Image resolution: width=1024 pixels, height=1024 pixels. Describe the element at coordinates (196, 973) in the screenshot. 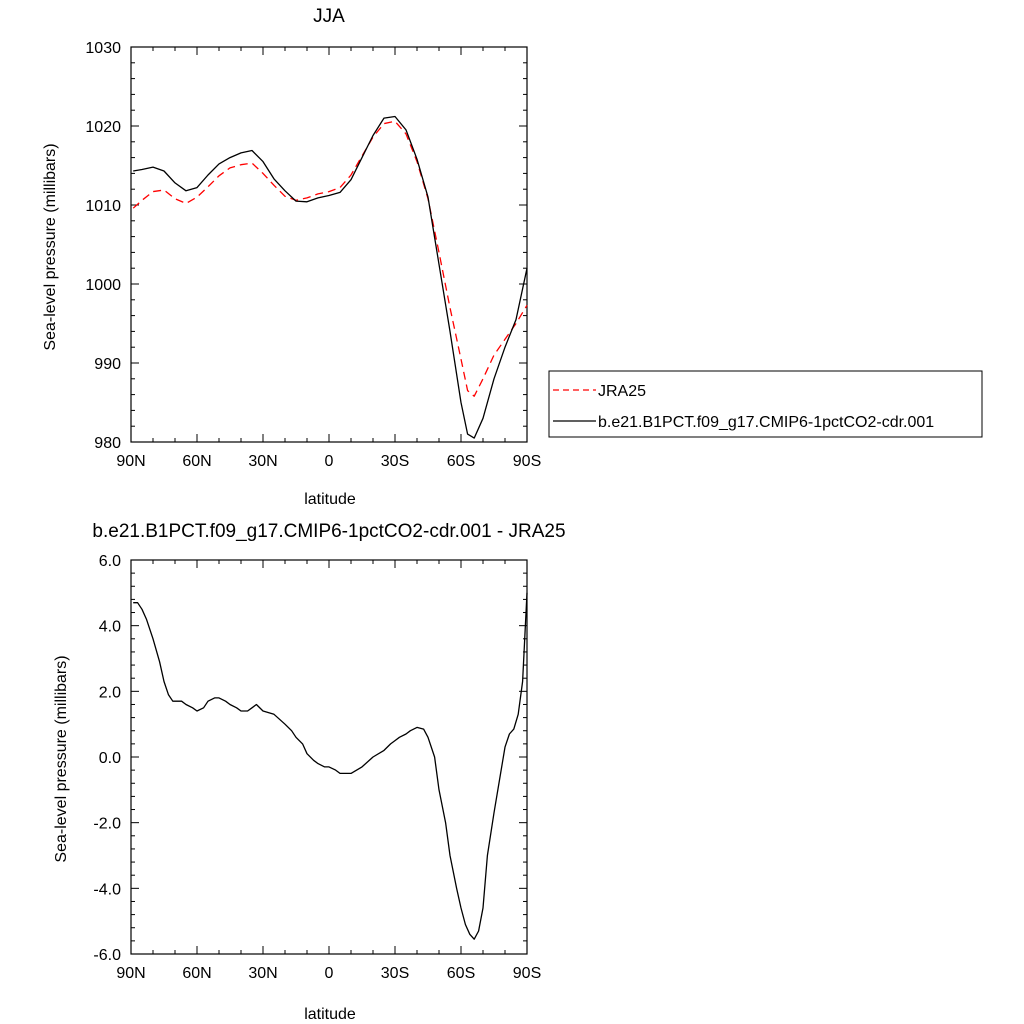

I see `bottom-x-tick-label: 60N` at that location.